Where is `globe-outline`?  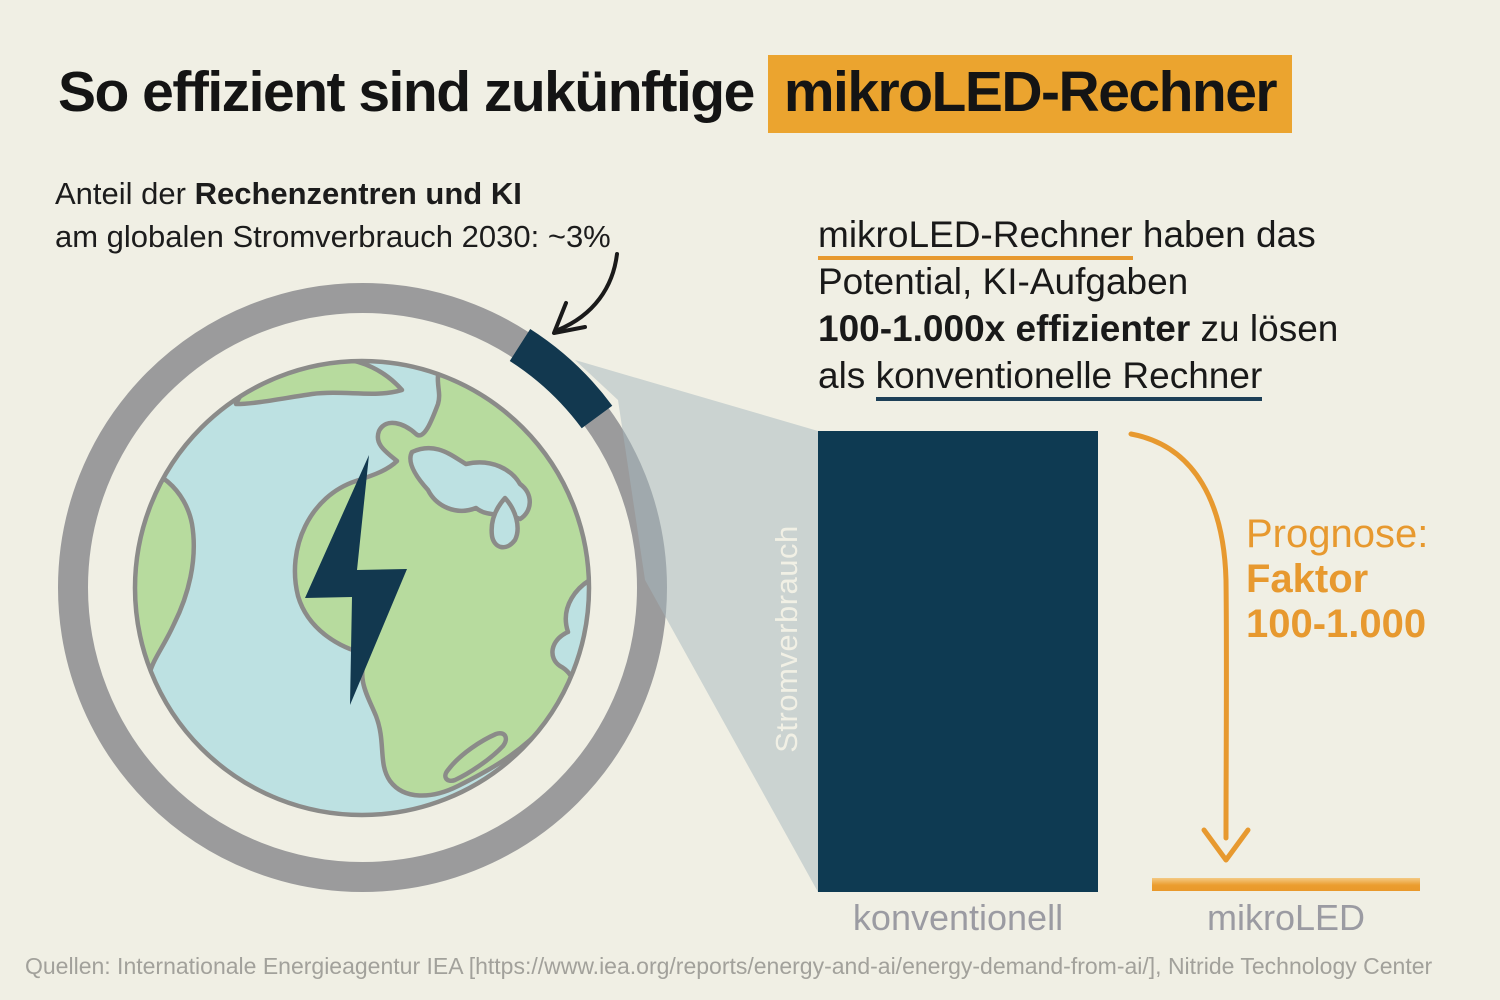 globe-outline is located at coordinates (362, 588).